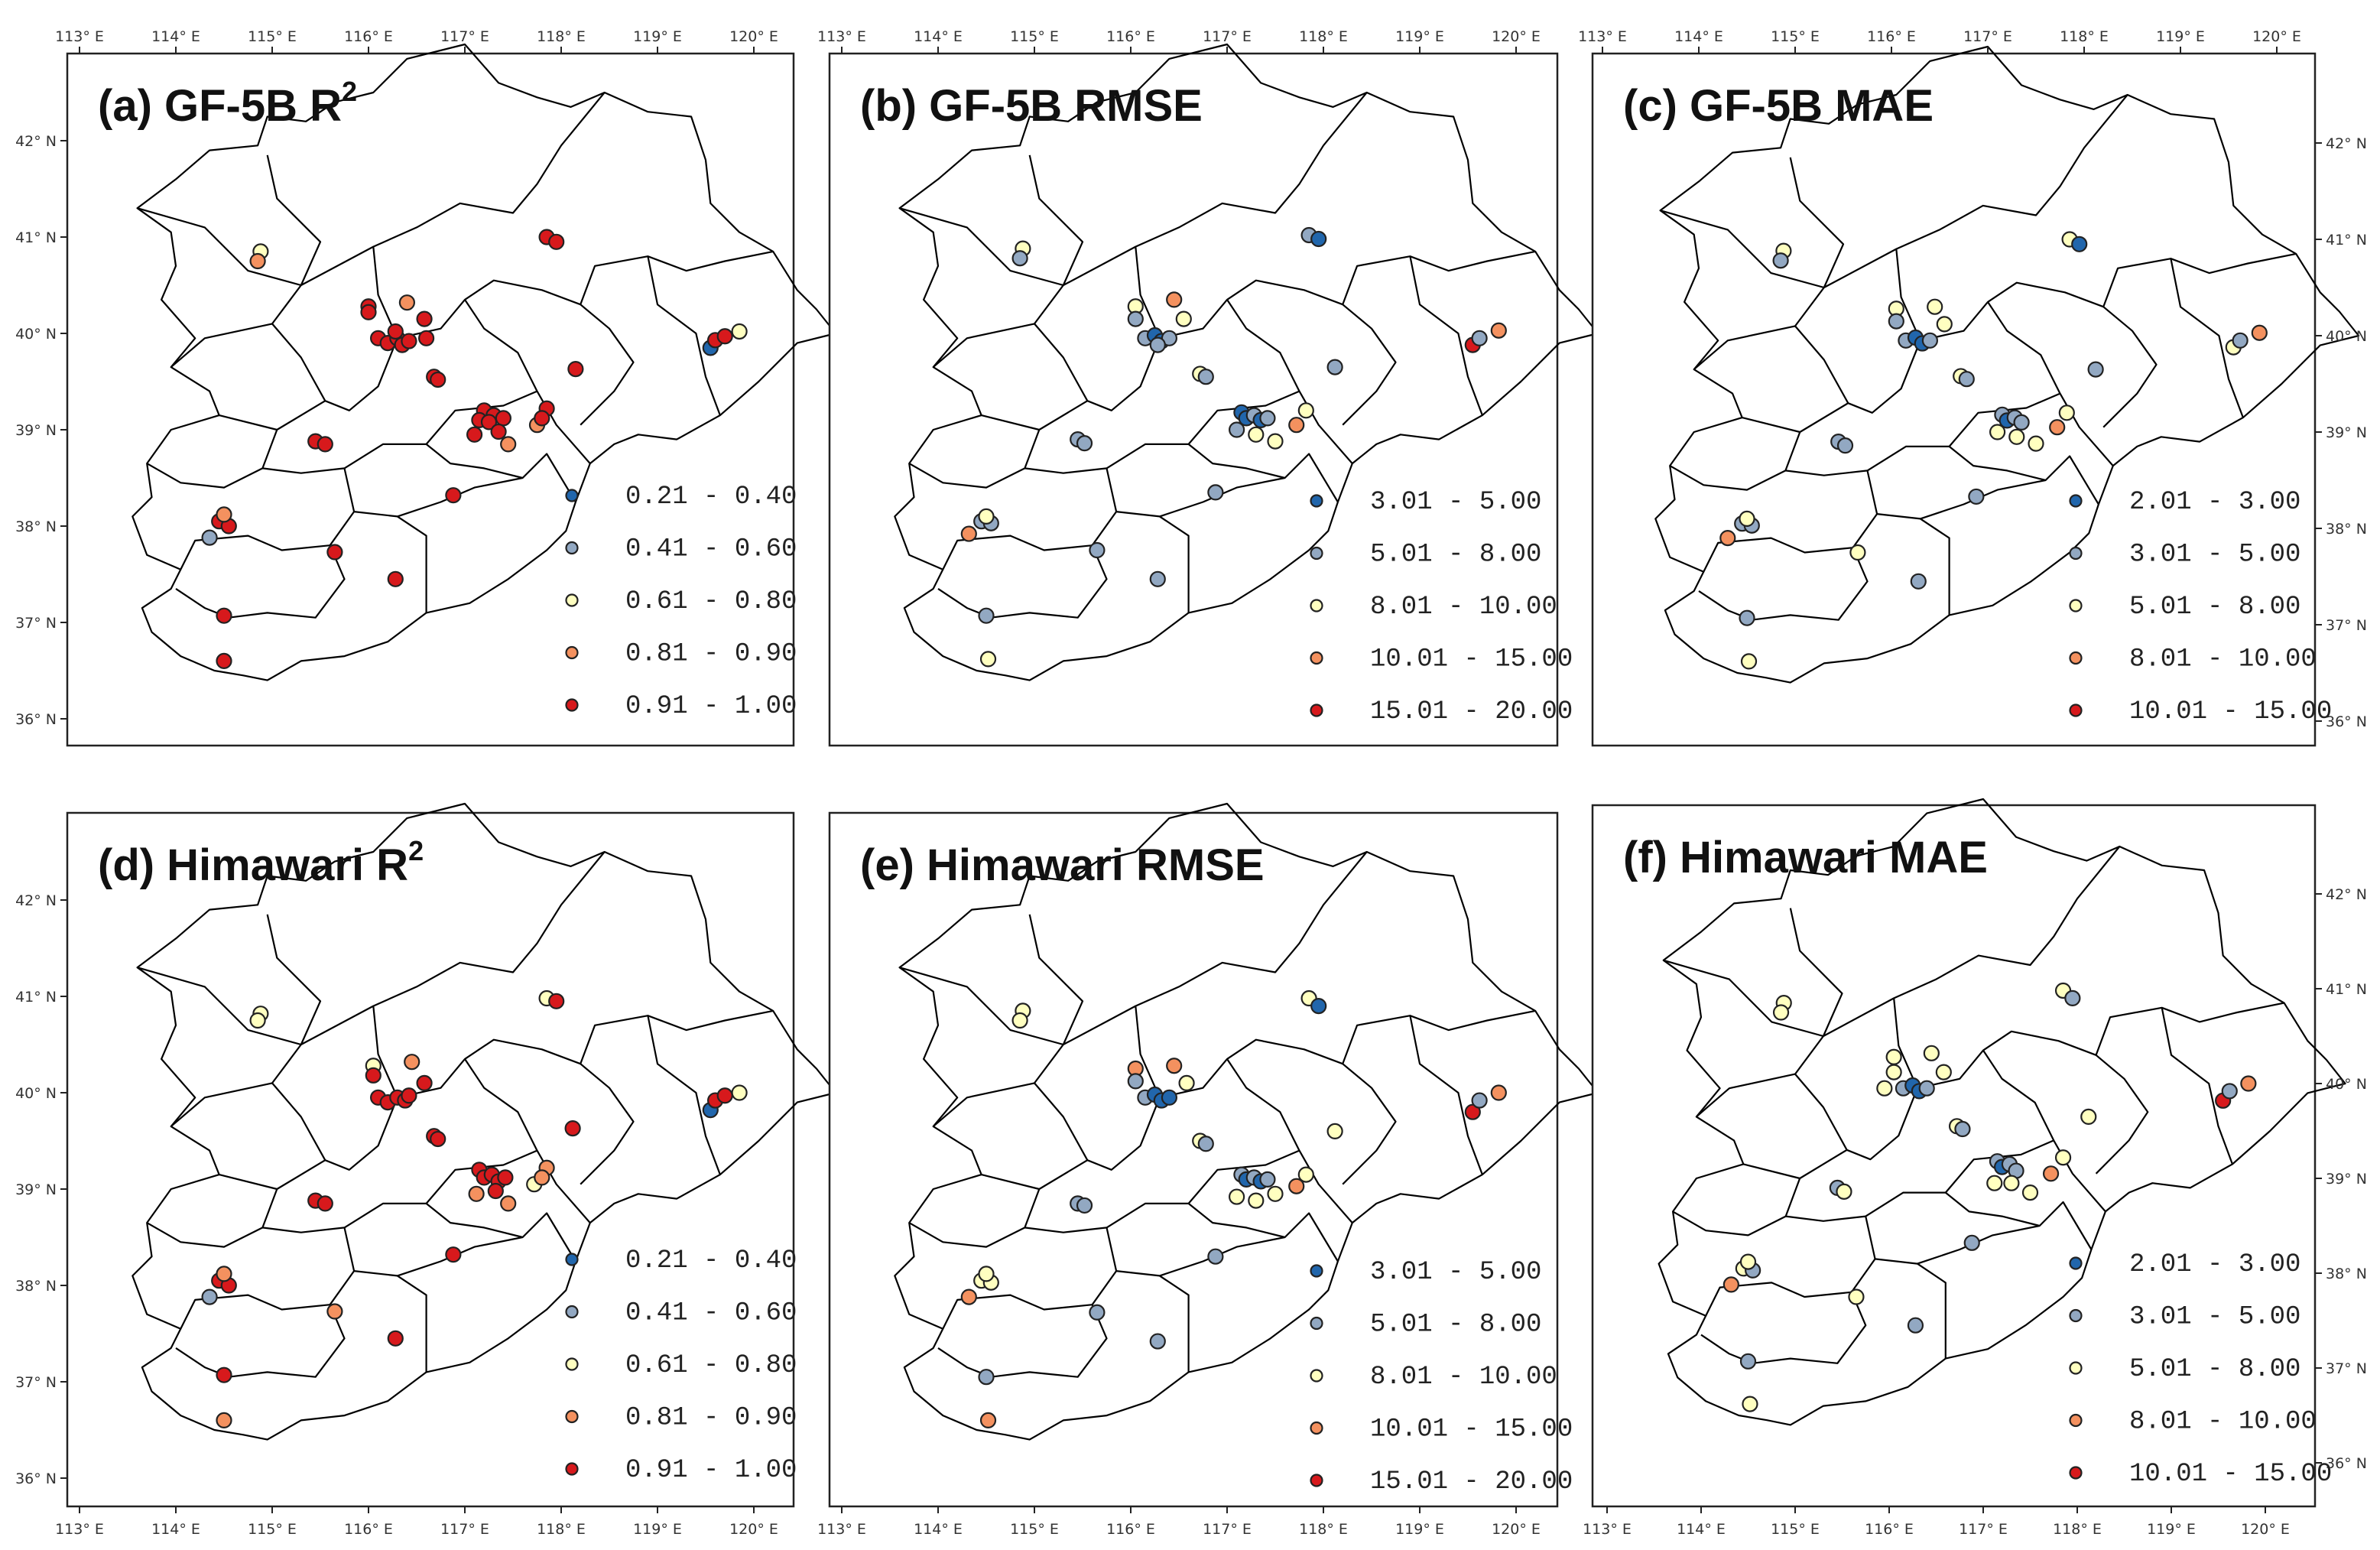  I want to click on legend-label: 0.21 - 0.40, so click(711, 497).